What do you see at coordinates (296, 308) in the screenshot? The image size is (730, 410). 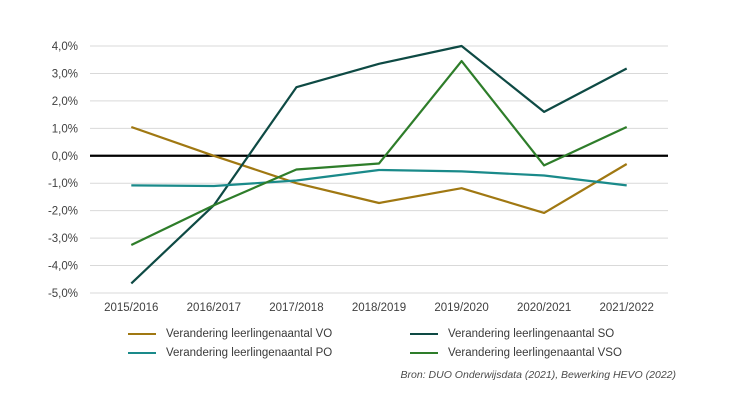 I see `x-tick-label: 2017/2018` at bounding box center [296, 308].